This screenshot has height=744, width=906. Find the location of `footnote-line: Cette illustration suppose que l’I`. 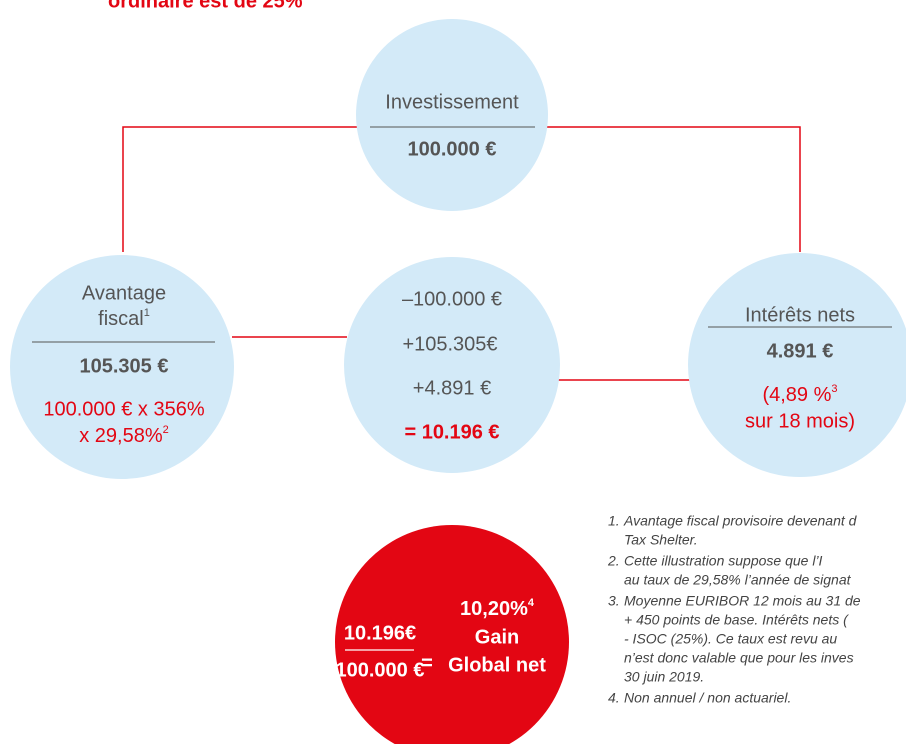

footnote-line: Cette illustration suppose que l’I is located at coordinates (723, 561).